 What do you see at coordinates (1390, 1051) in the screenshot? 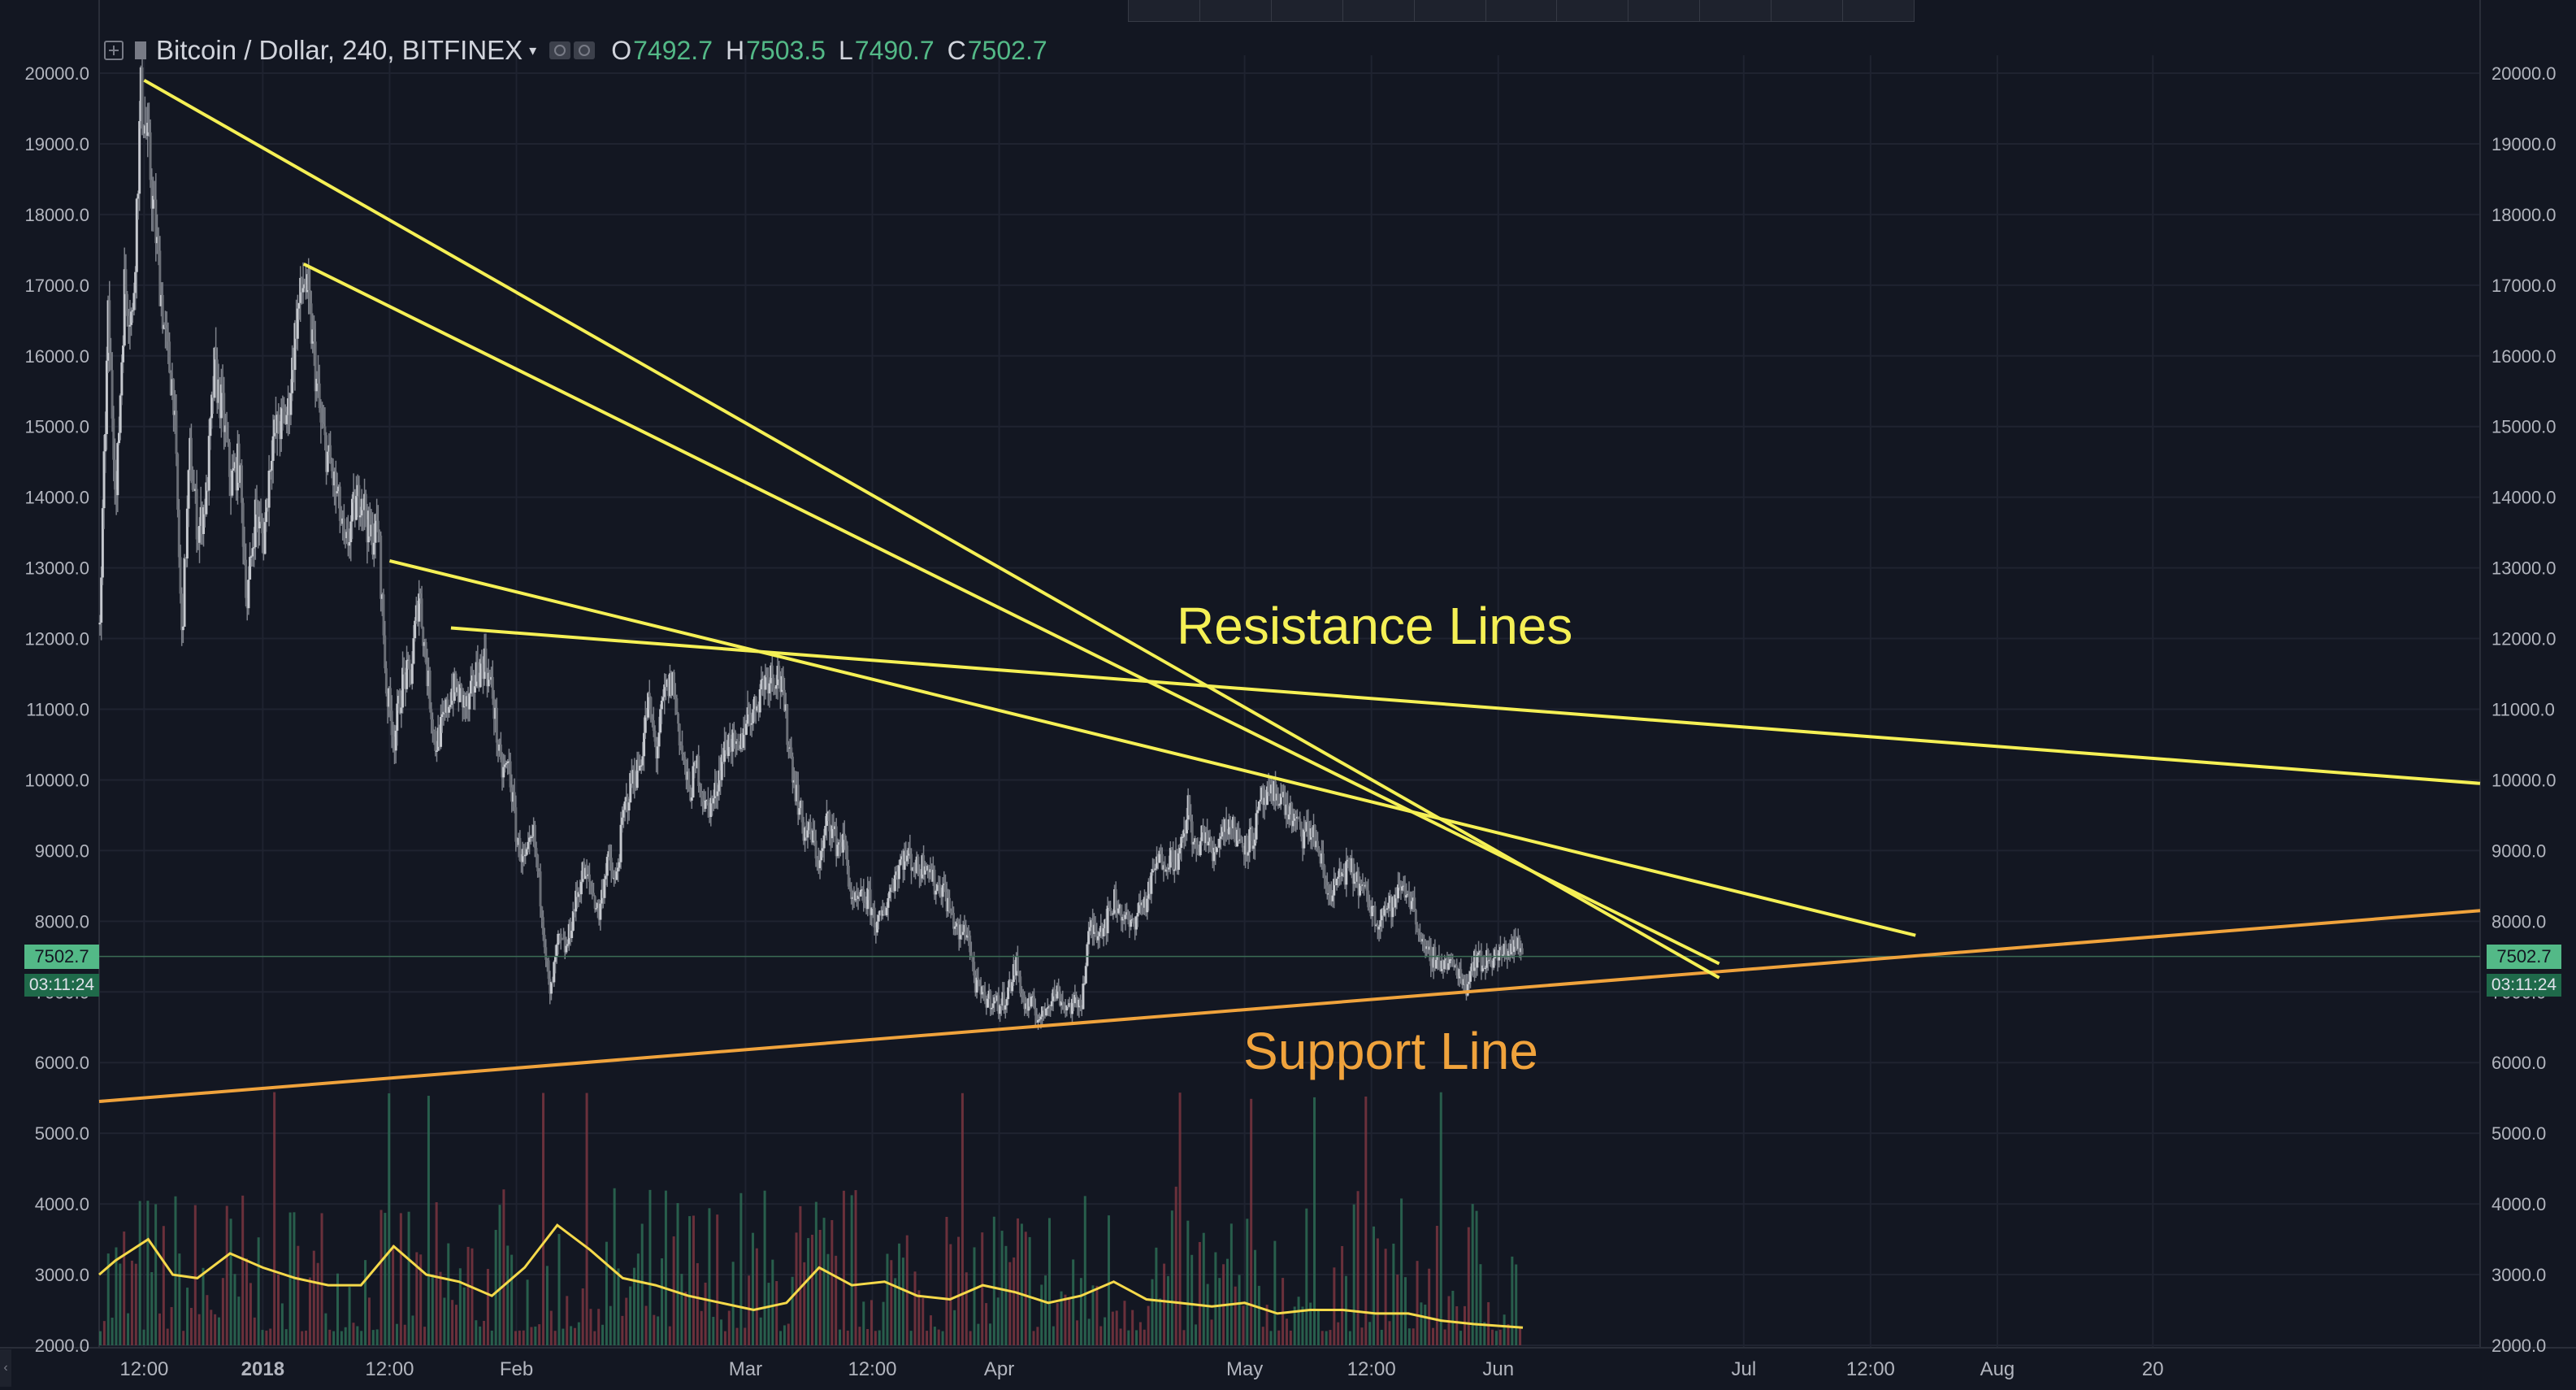
I see `support-annotation: Support Line` at bounding box center [1390, 1051].